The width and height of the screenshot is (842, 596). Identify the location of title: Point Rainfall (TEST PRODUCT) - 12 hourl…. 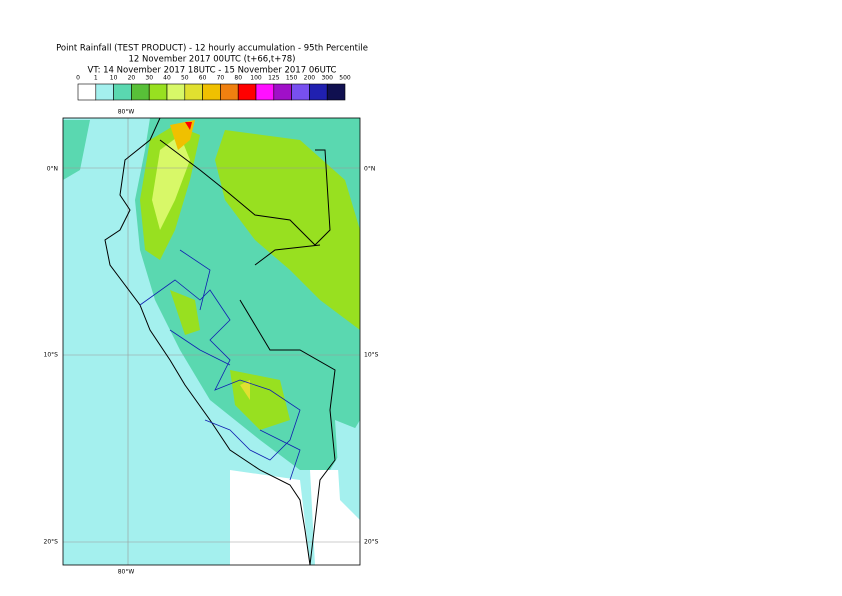
(212, 49).